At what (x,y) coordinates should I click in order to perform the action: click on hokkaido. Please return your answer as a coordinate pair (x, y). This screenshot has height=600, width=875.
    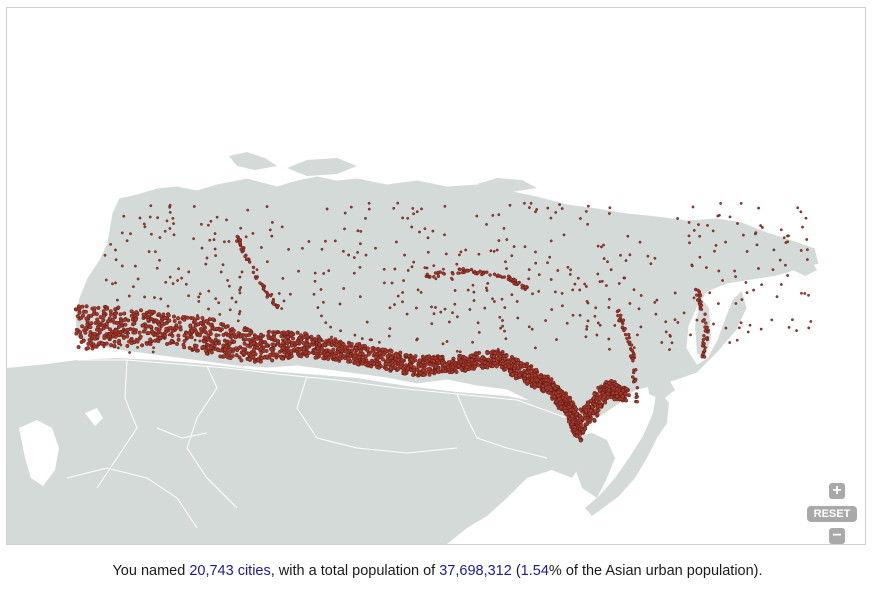
    Looking at the image, I should click on (661, 388).